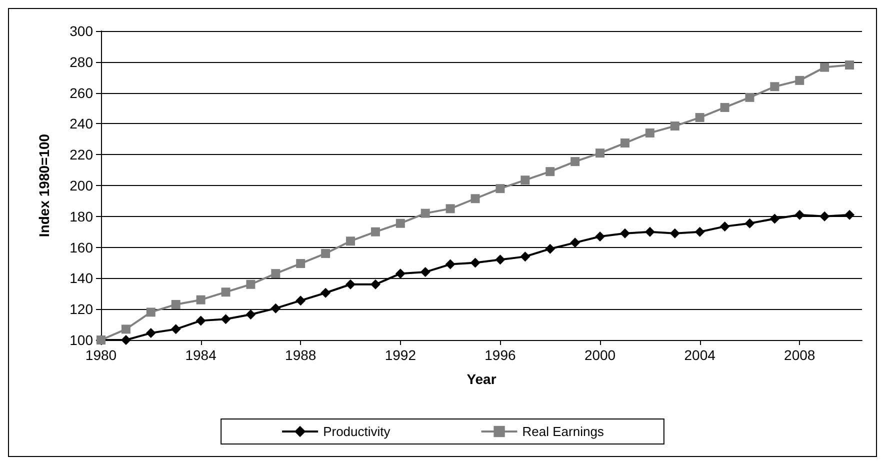 The height and width of the screenshot is (467, 887). What do you see at coordinates (800, 355) in the screenshot?
I see `x-tick-label: 2008` at bounding box center [800, 355].